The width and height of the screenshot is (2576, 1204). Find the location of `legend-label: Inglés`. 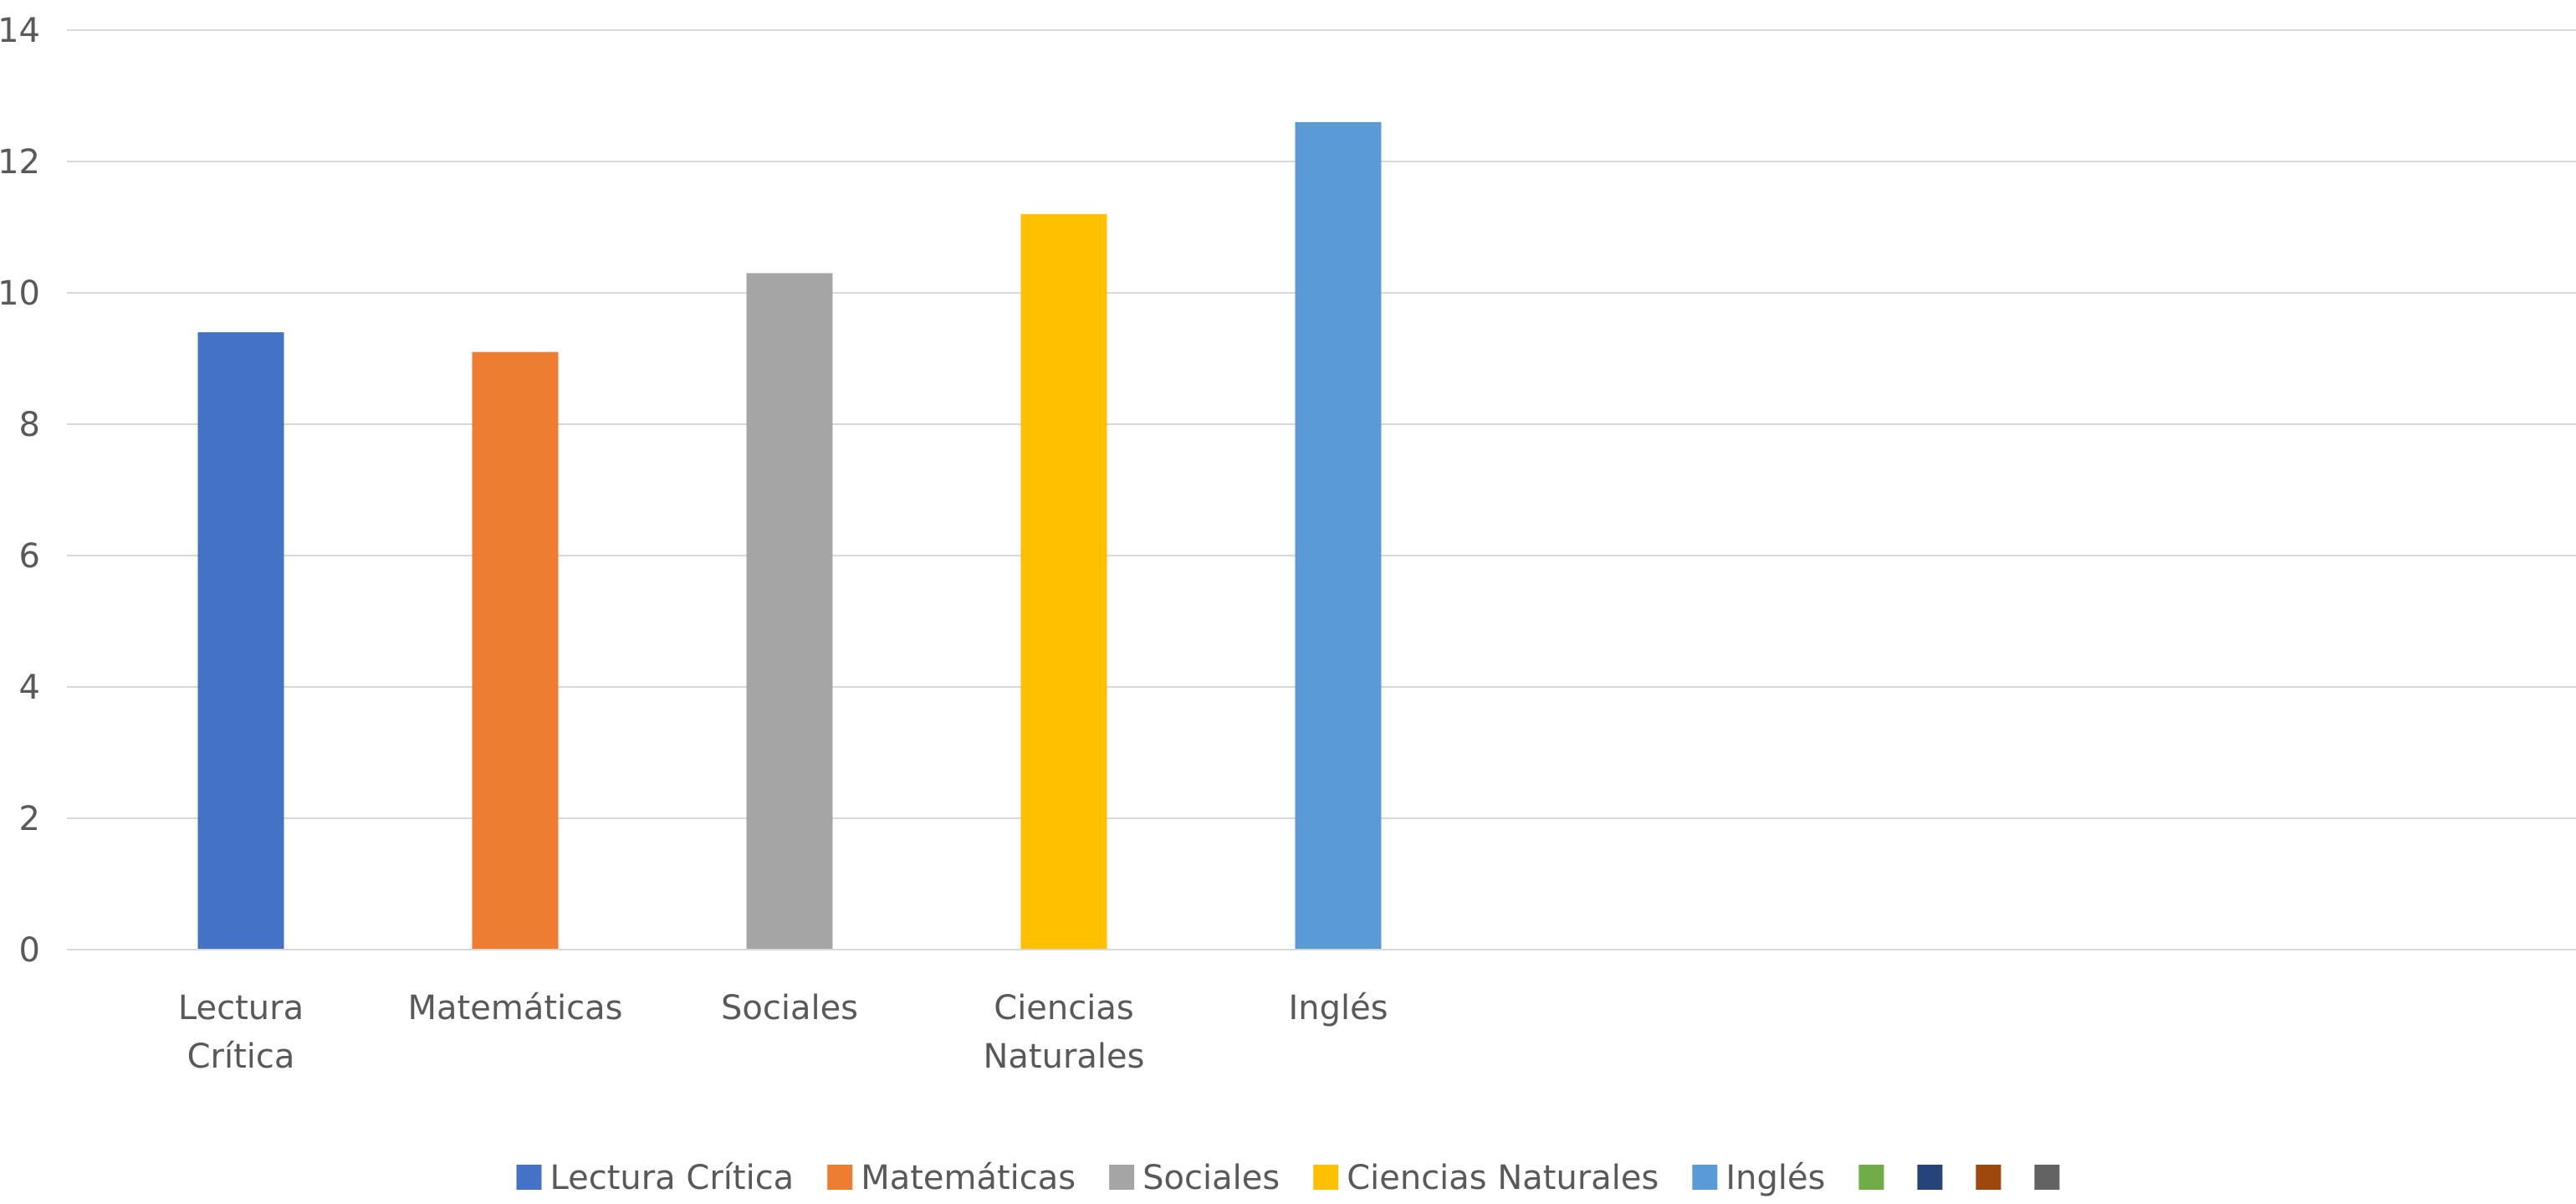

legend-label: Inglés is located at coordinates (1775, 1178).